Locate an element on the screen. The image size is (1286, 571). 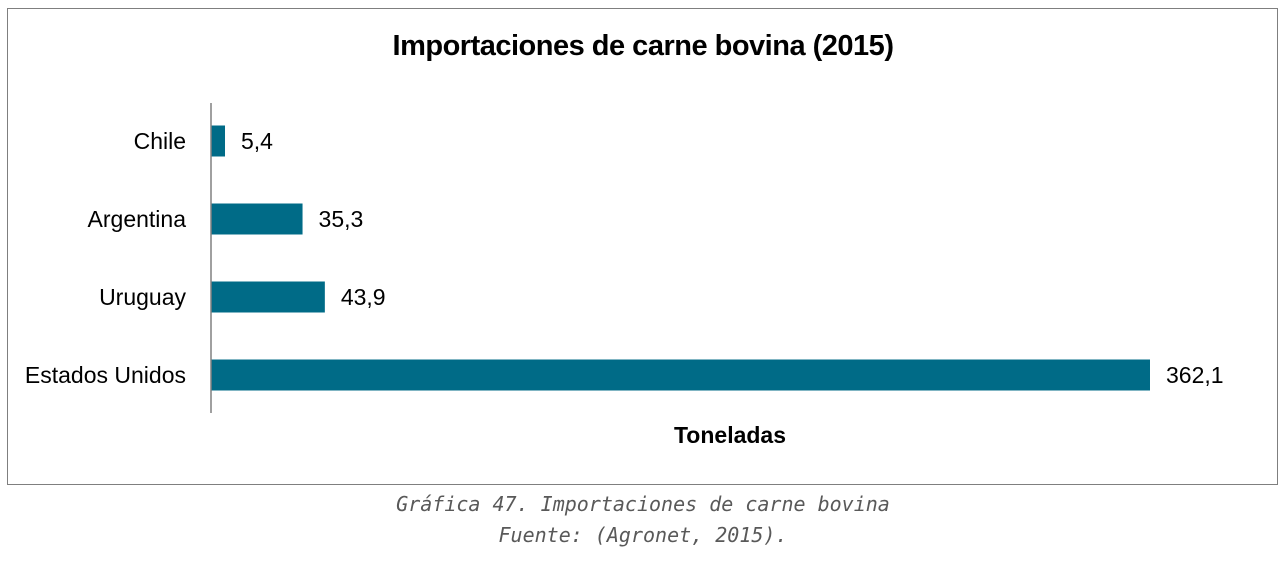
category-label-1: Argentina is located at coordinates (137, 219).